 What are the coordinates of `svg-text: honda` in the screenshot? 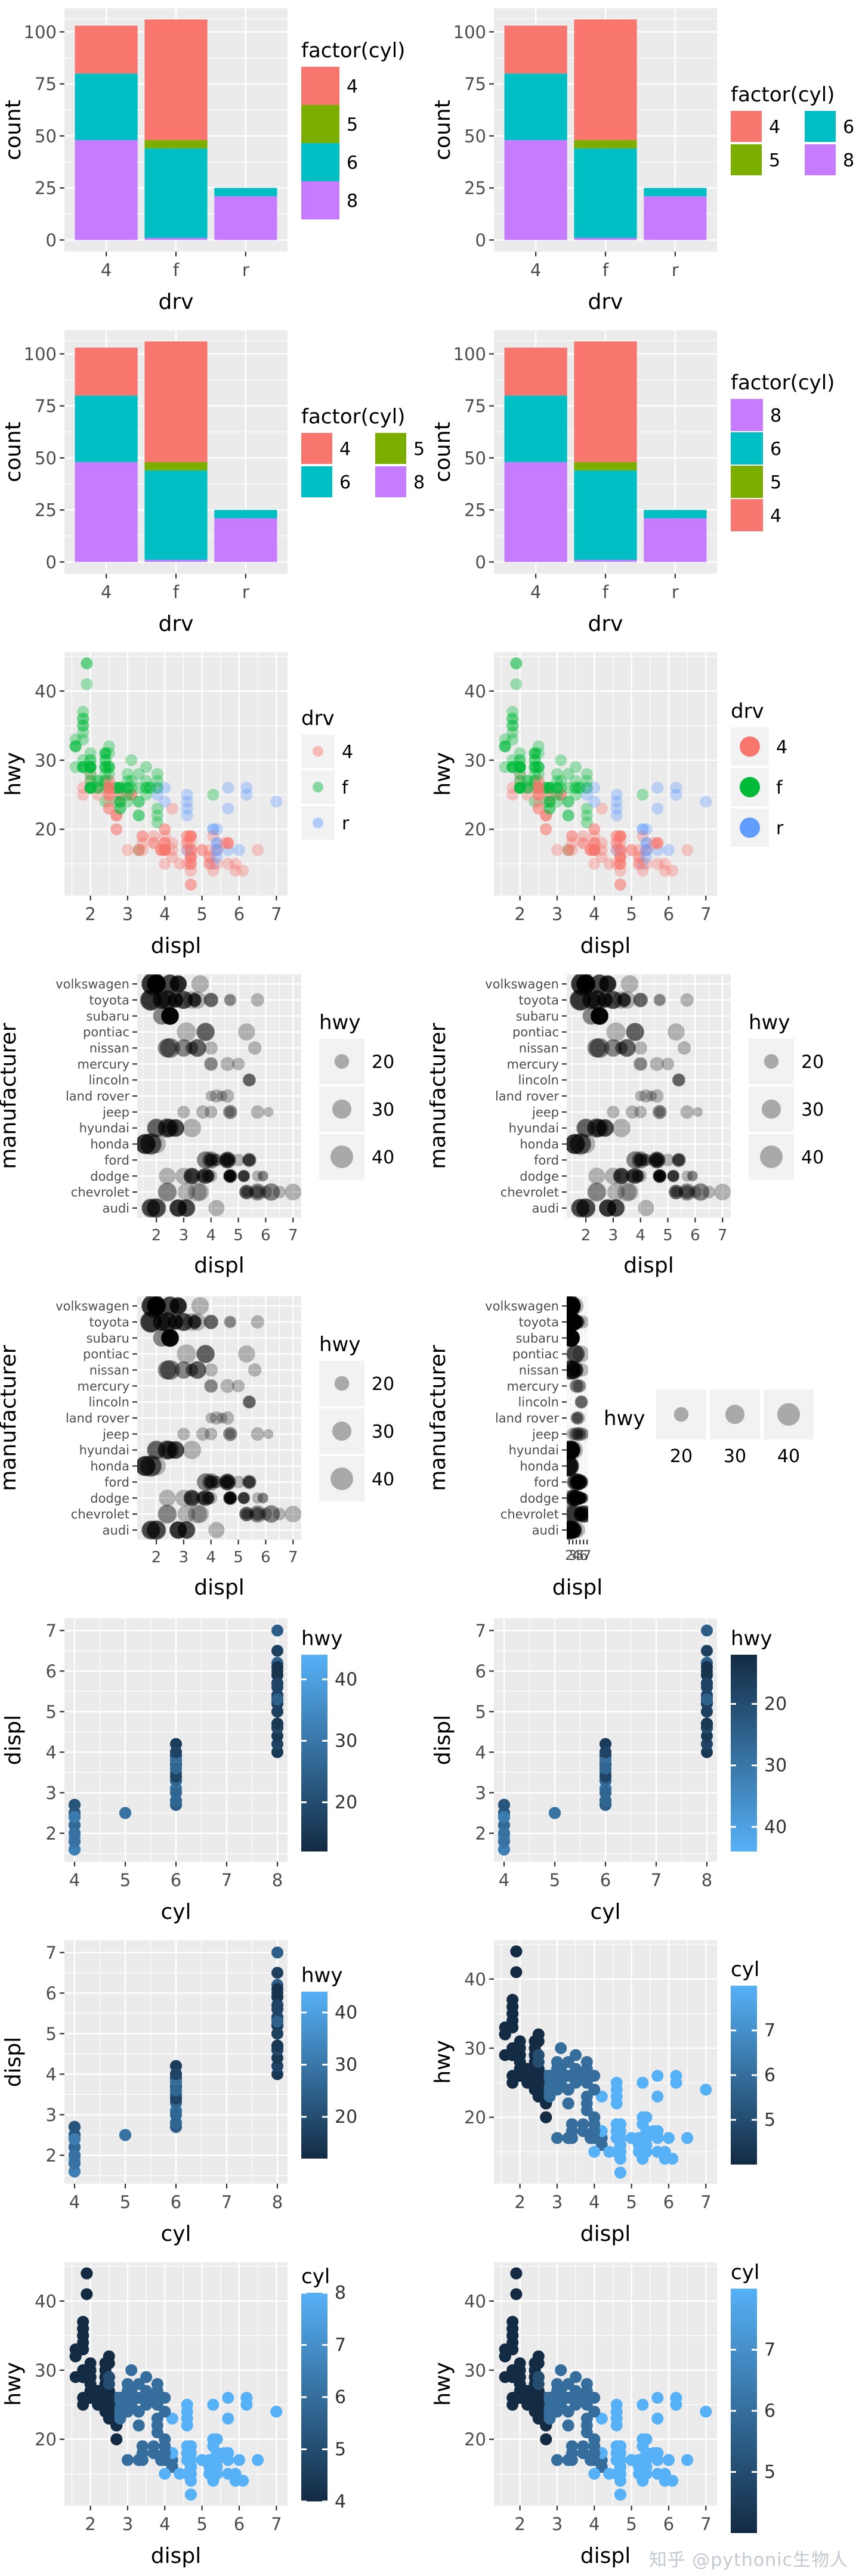 It's located at (539, 1144).